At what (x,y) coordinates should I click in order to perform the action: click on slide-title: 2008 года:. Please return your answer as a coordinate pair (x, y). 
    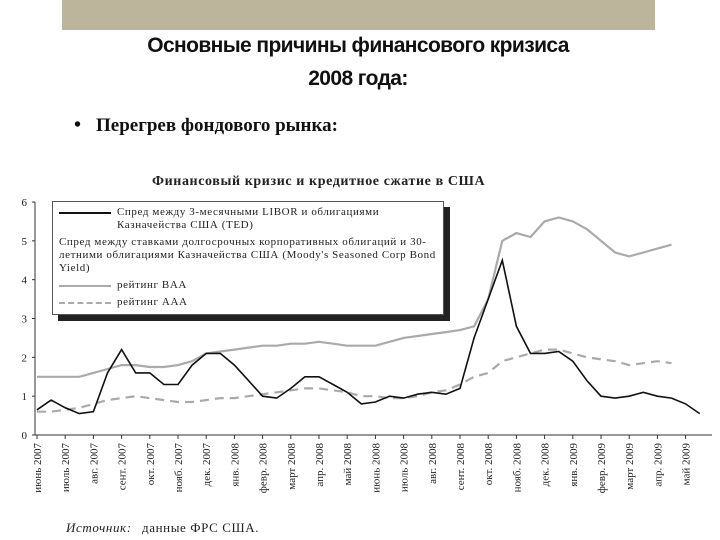
    Looking at the image, I should click on (358, 78).